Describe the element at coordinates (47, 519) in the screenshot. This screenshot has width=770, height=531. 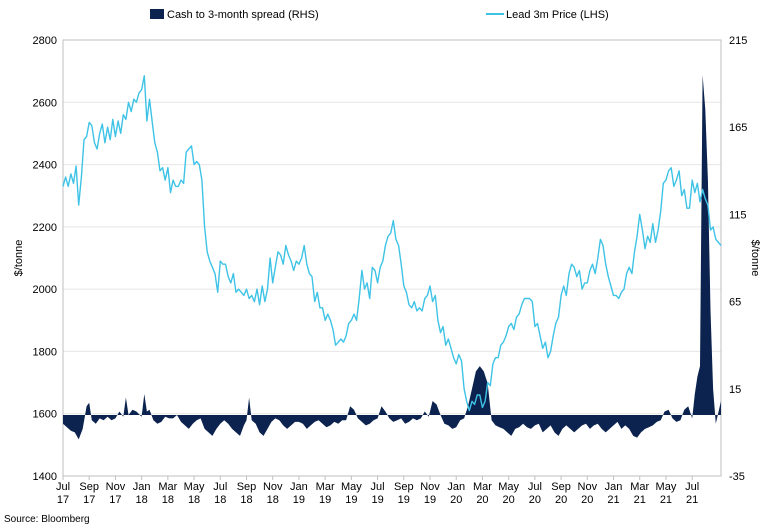
I see `source-note: Source: Bloomberg` at that location.